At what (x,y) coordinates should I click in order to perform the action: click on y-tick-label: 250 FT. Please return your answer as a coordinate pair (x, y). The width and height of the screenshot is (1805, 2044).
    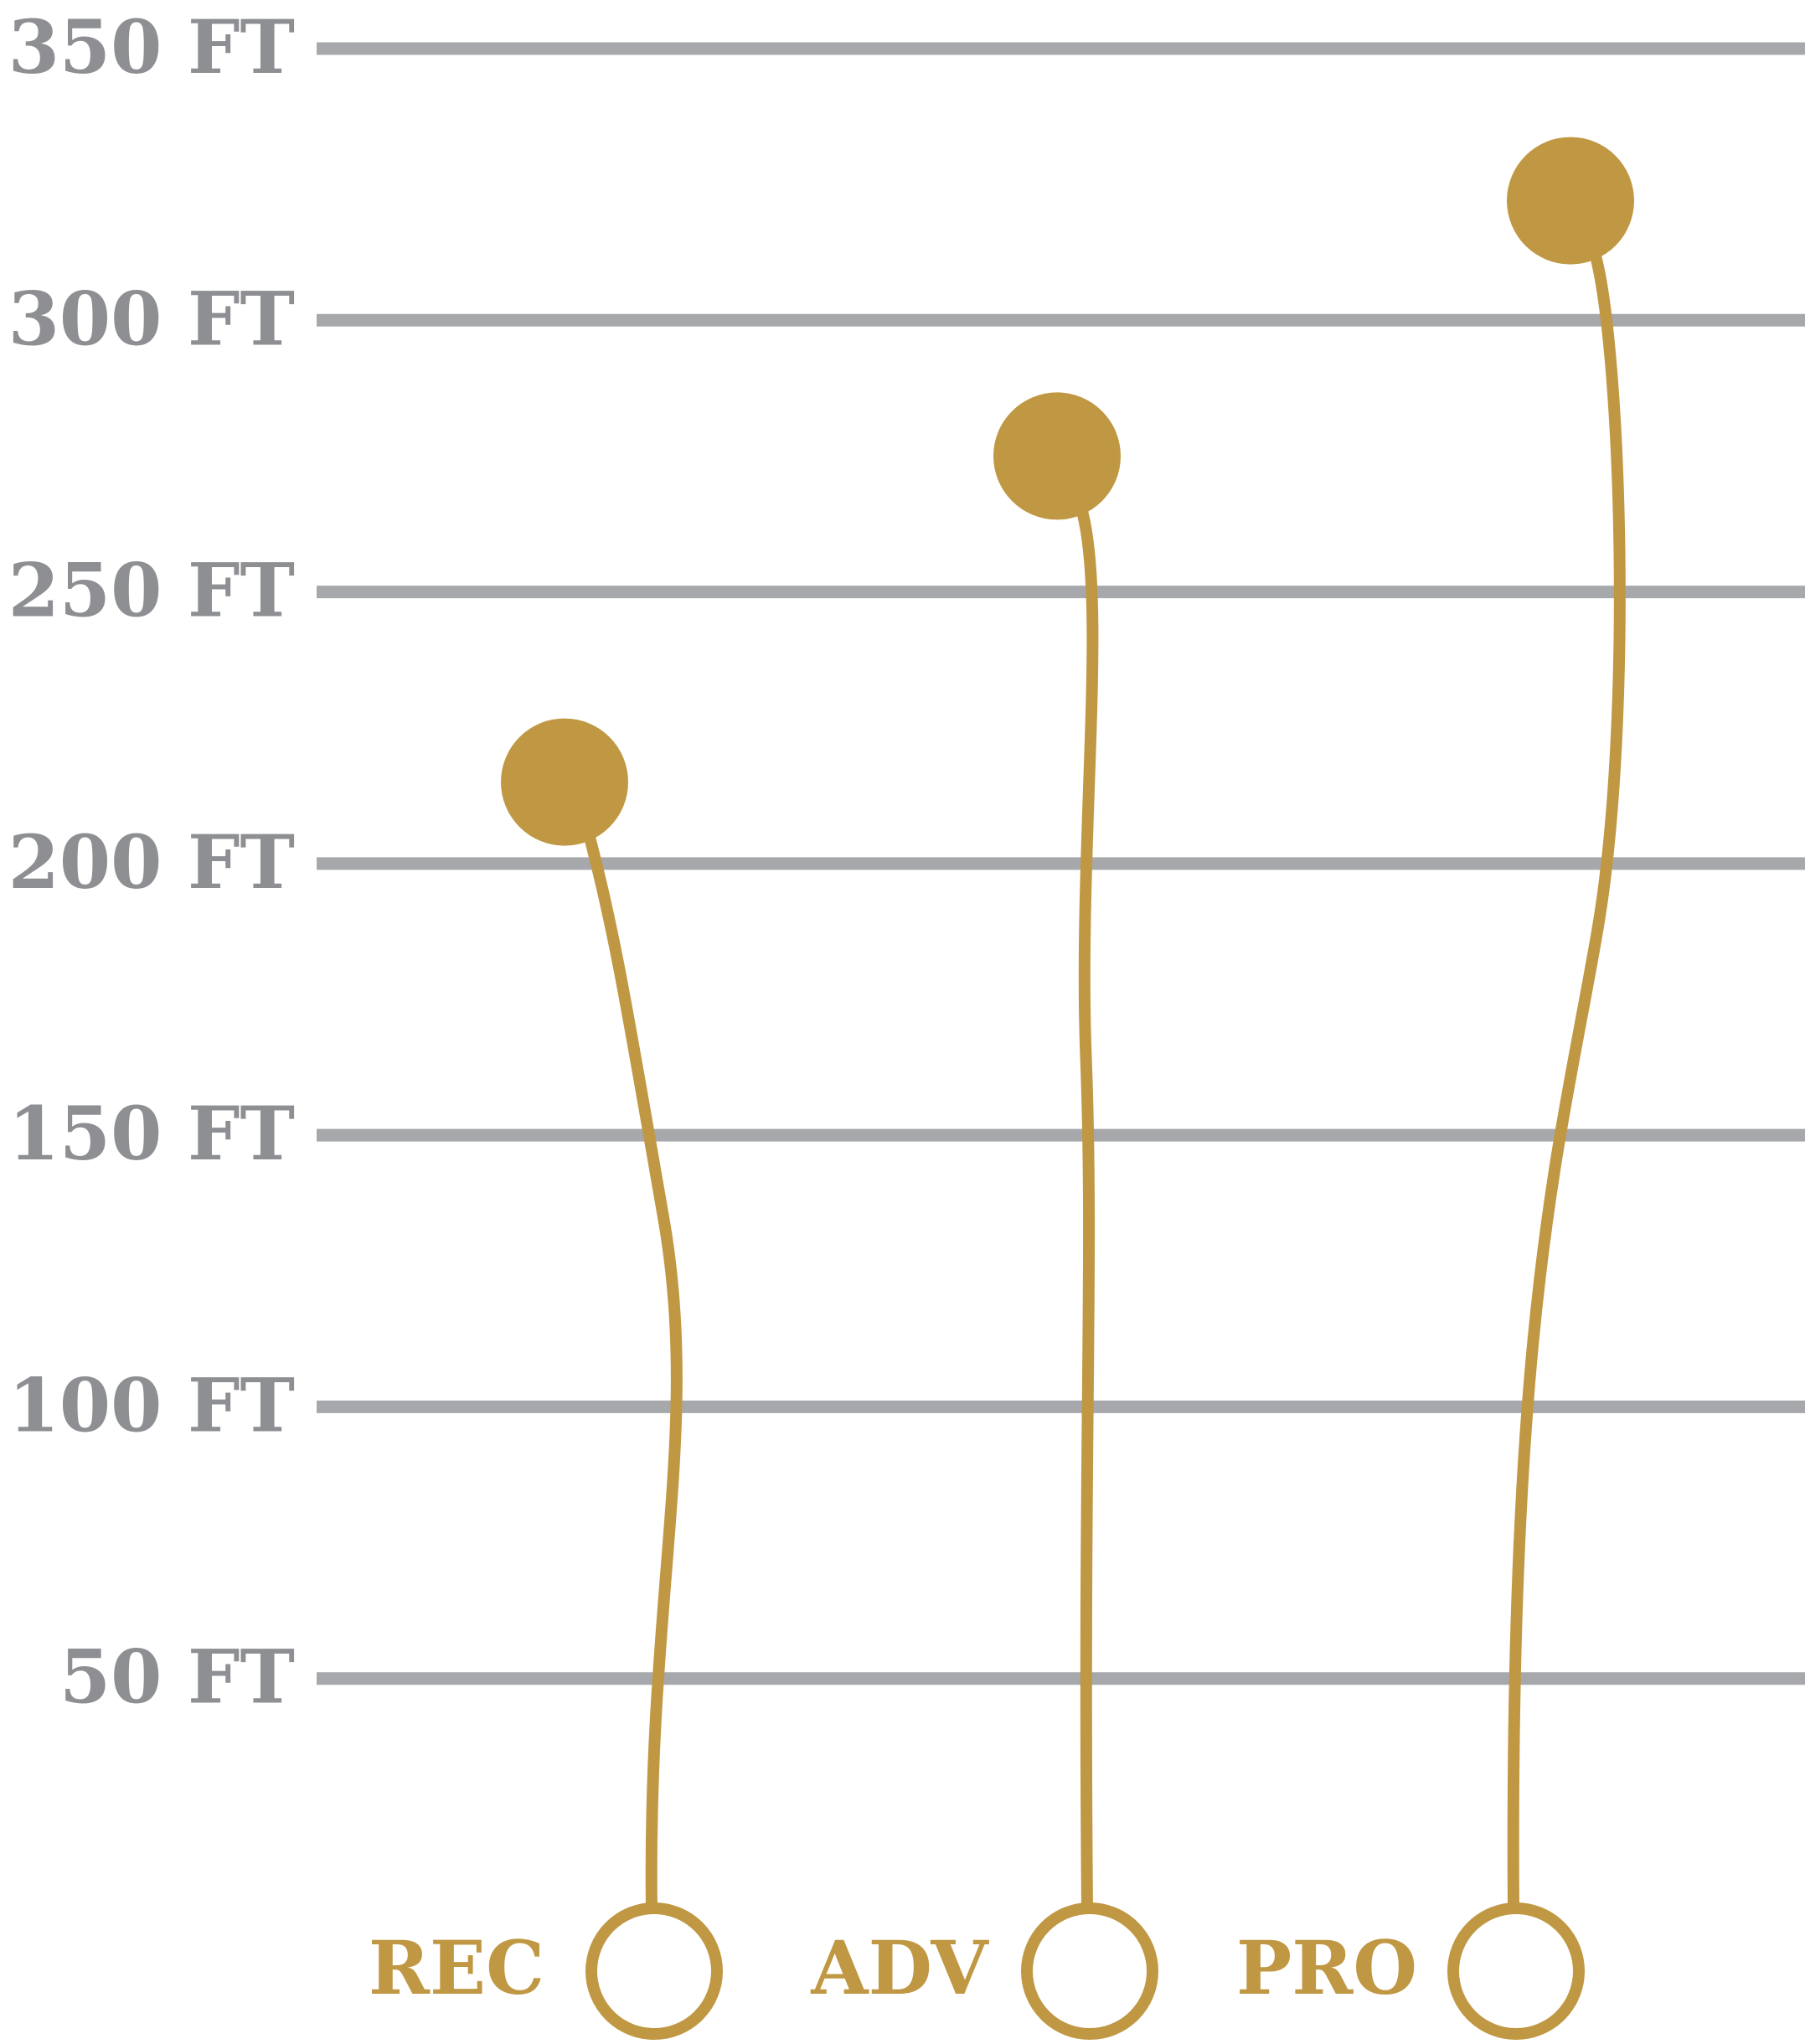
    Looking at the image, I should click on (151, 591).